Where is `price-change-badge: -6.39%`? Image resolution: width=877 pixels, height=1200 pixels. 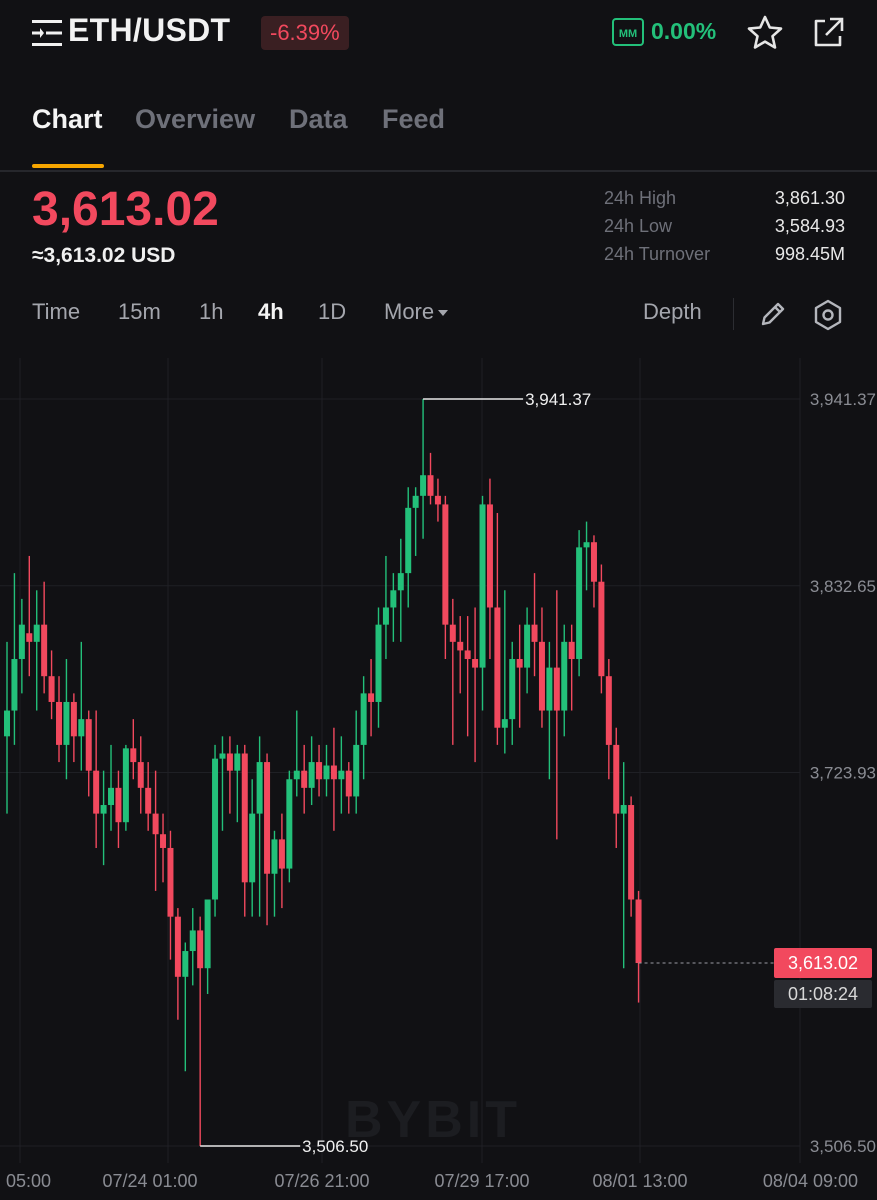 price-change-badge: -6.39% is located at coordinates (305, 33).